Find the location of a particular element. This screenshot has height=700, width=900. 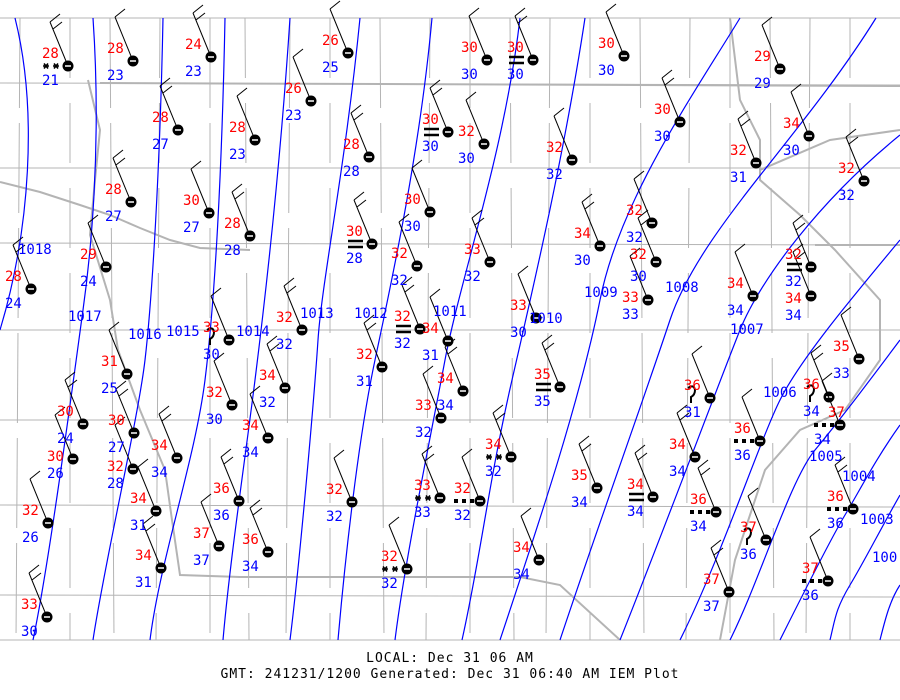

isobar-label: 1008 is located at coordinates (682, 288).